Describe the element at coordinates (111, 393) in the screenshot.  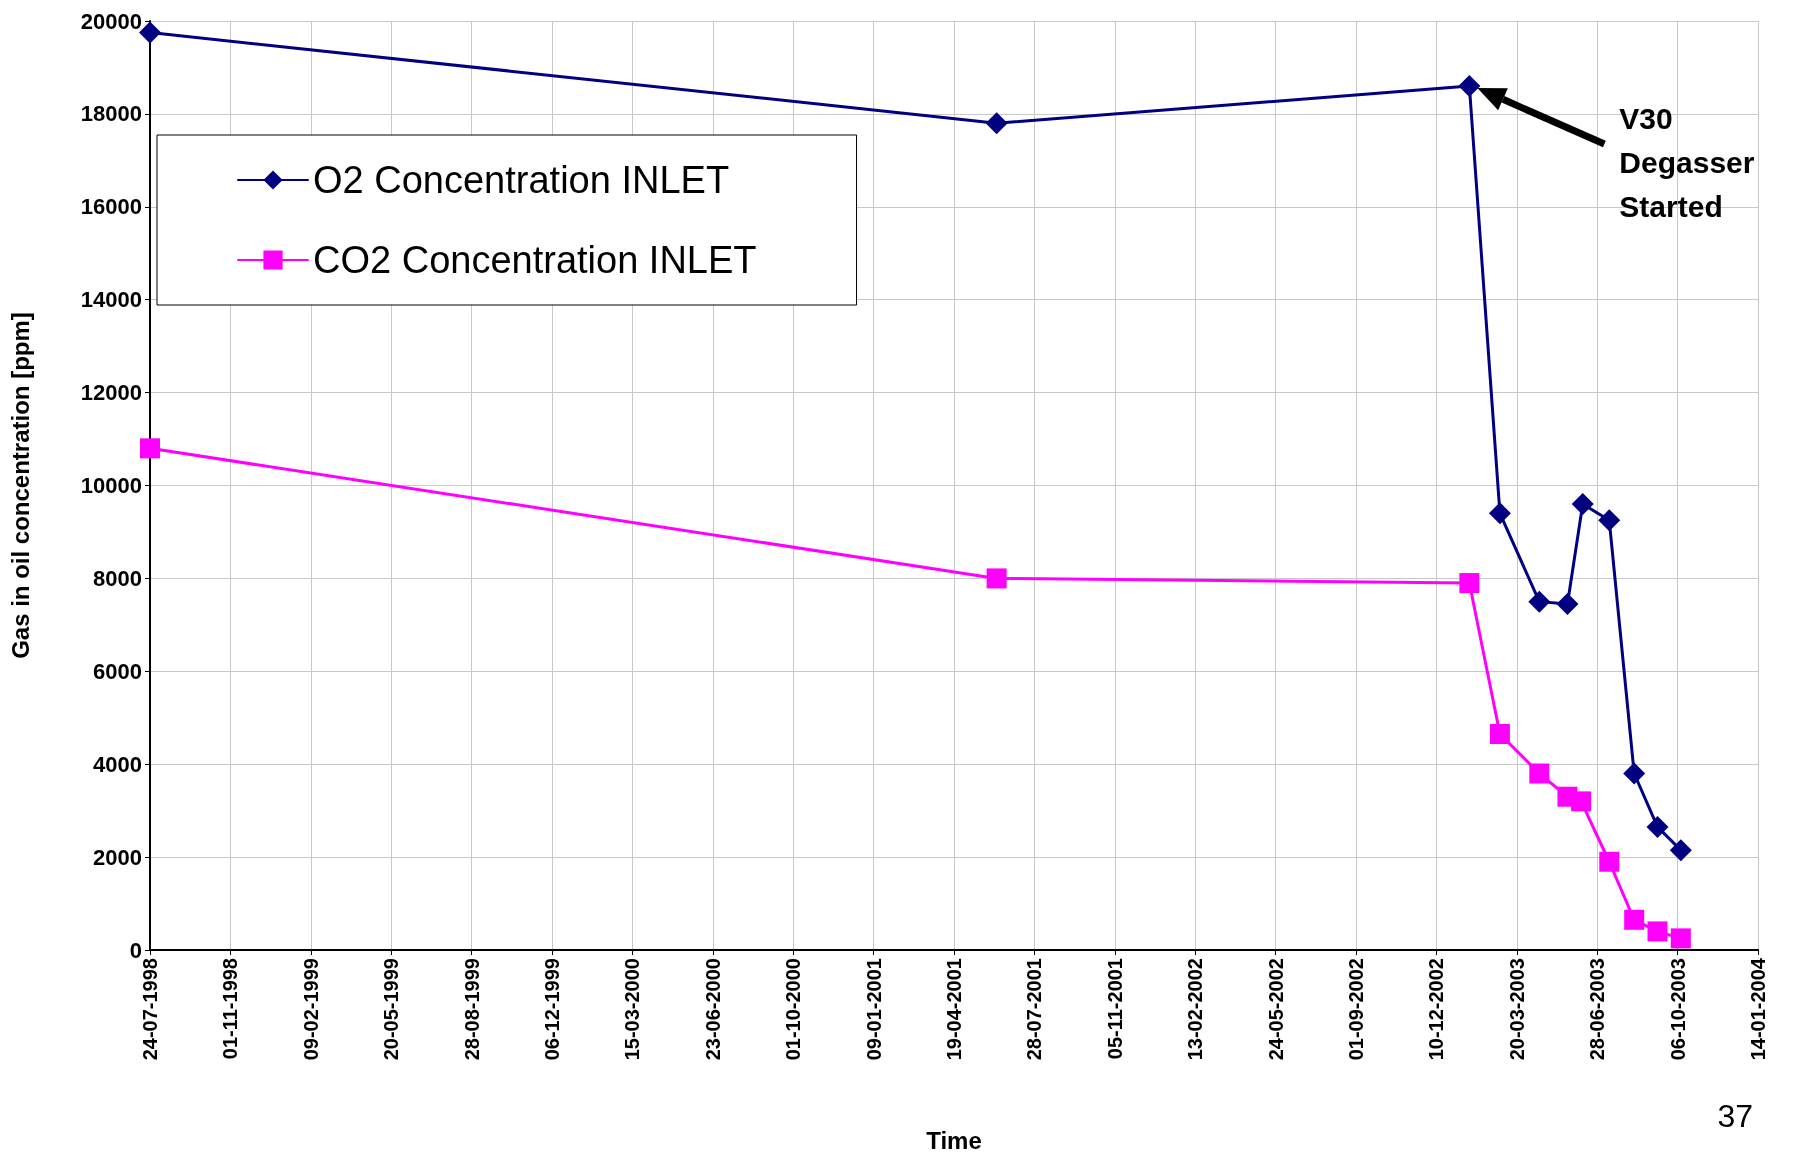
I see `y-tick-label: 12000` at that location.